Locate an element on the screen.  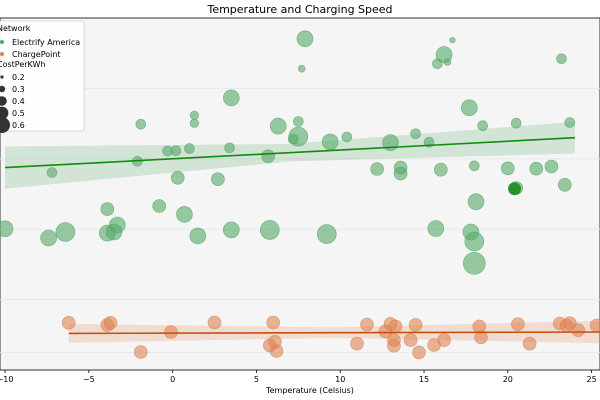
legend-size-title: CostPerKWh is located at coordinates (22, 64).